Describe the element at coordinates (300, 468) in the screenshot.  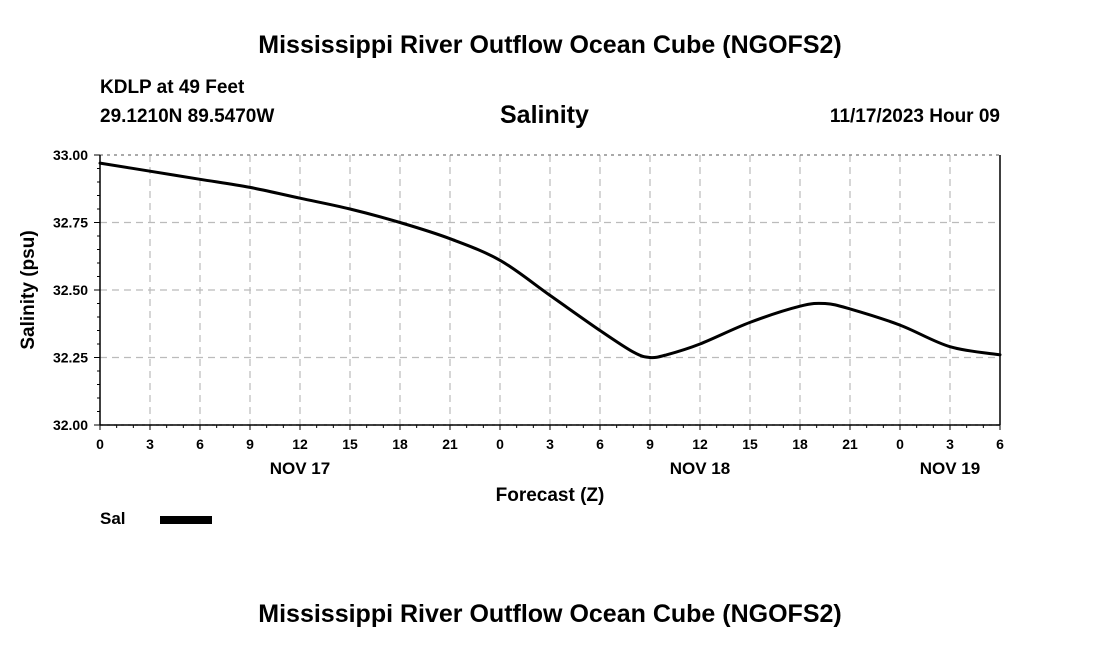
I see `x-date-label: NOV 17` at that location.